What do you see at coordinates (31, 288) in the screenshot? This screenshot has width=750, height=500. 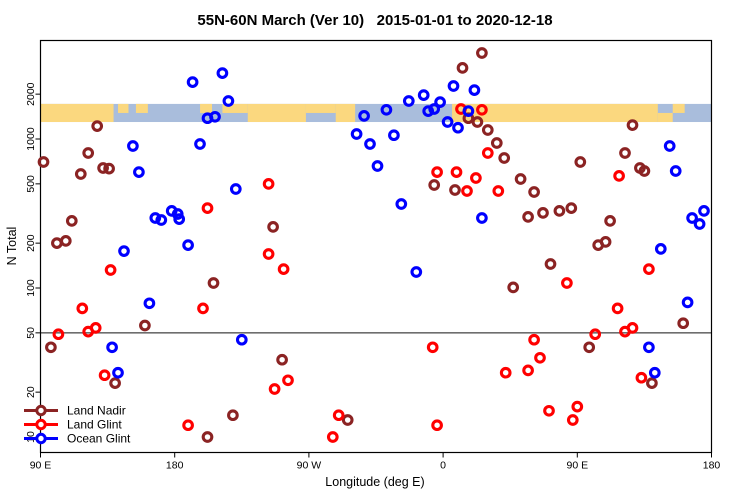 I see `y-tick-label: 100` at bounding box center [31, 288].